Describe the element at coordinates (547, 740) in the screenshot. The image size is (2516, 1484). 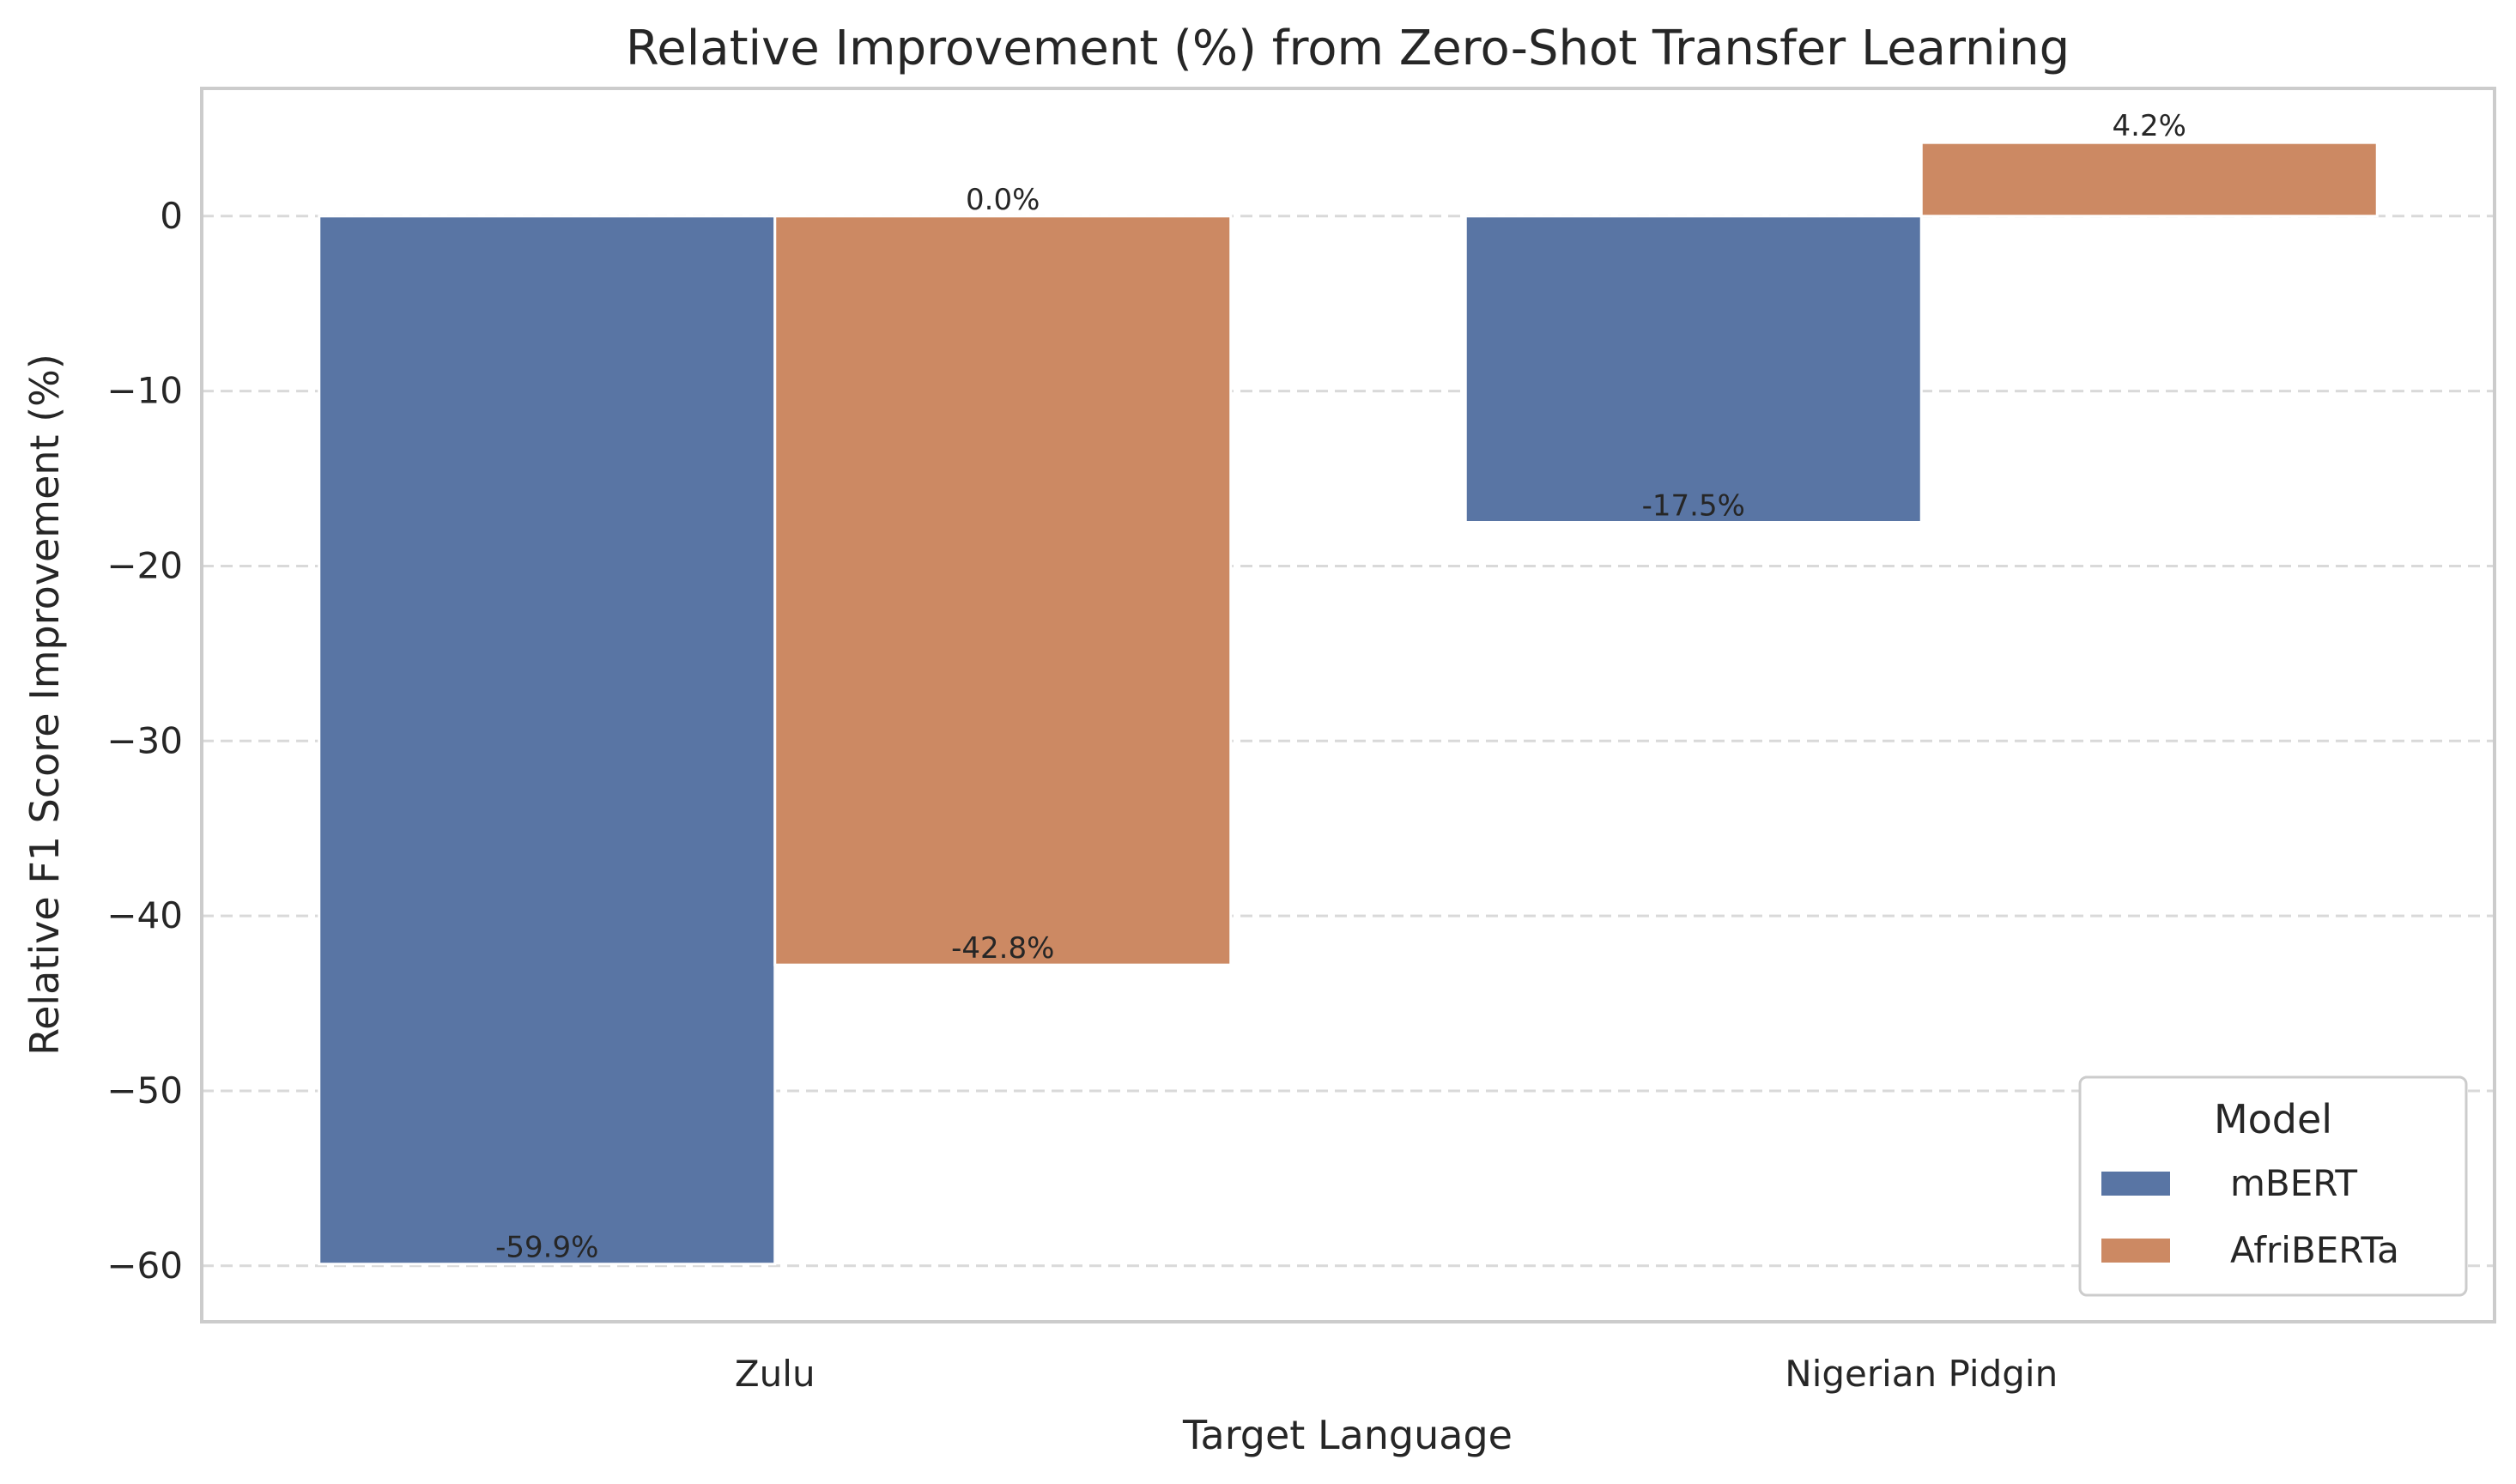
I see `bar-mbert-zulu` at that location.